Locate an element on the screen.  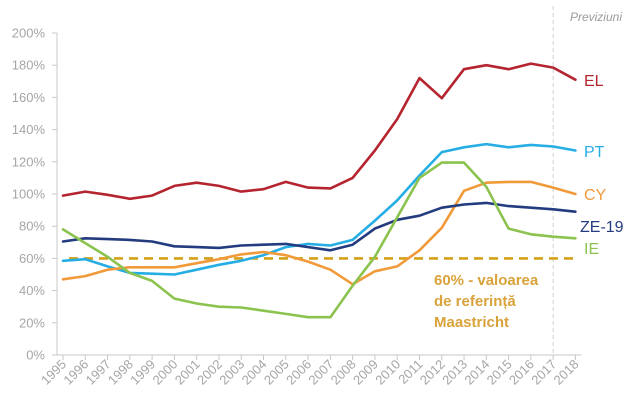
series-label-ie: IE is located at coordinates (591, 249).